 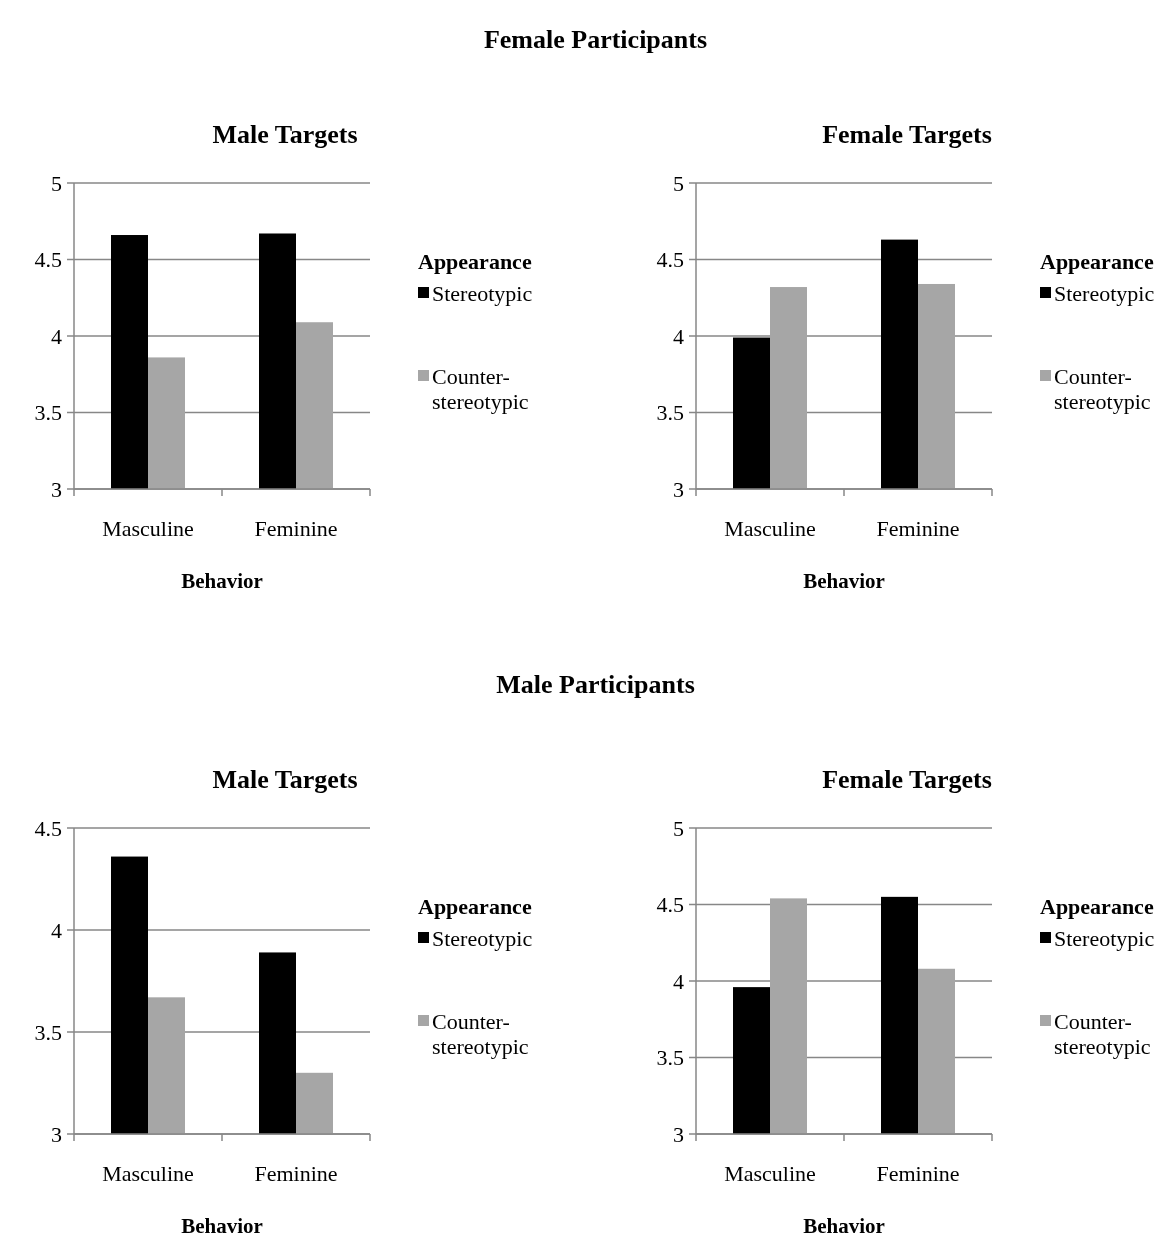 I want to click on text: Female Participants, so click(x=595, y=39).